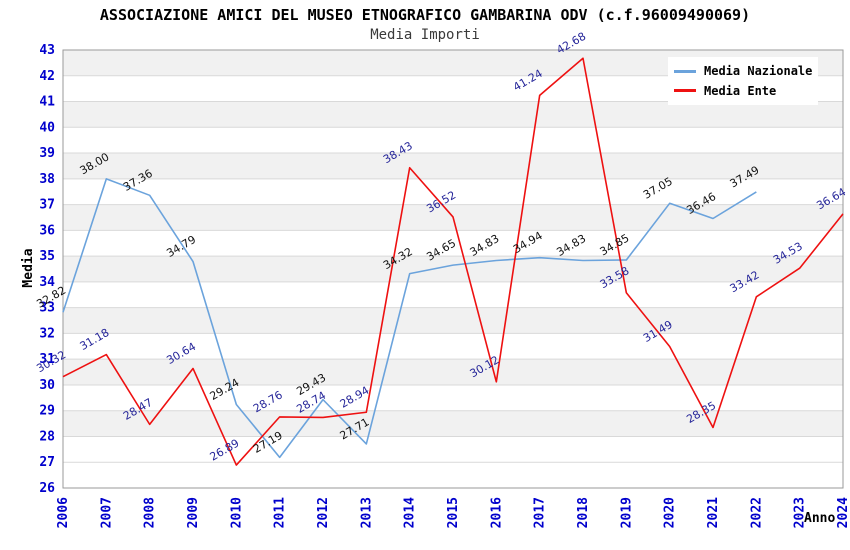 The height and width of the screenshot is (550, 850). What do you see at coordinates (47, 230) in the screenshot?
I see `y-tick-label: 36` at bounding box center [47, 230].